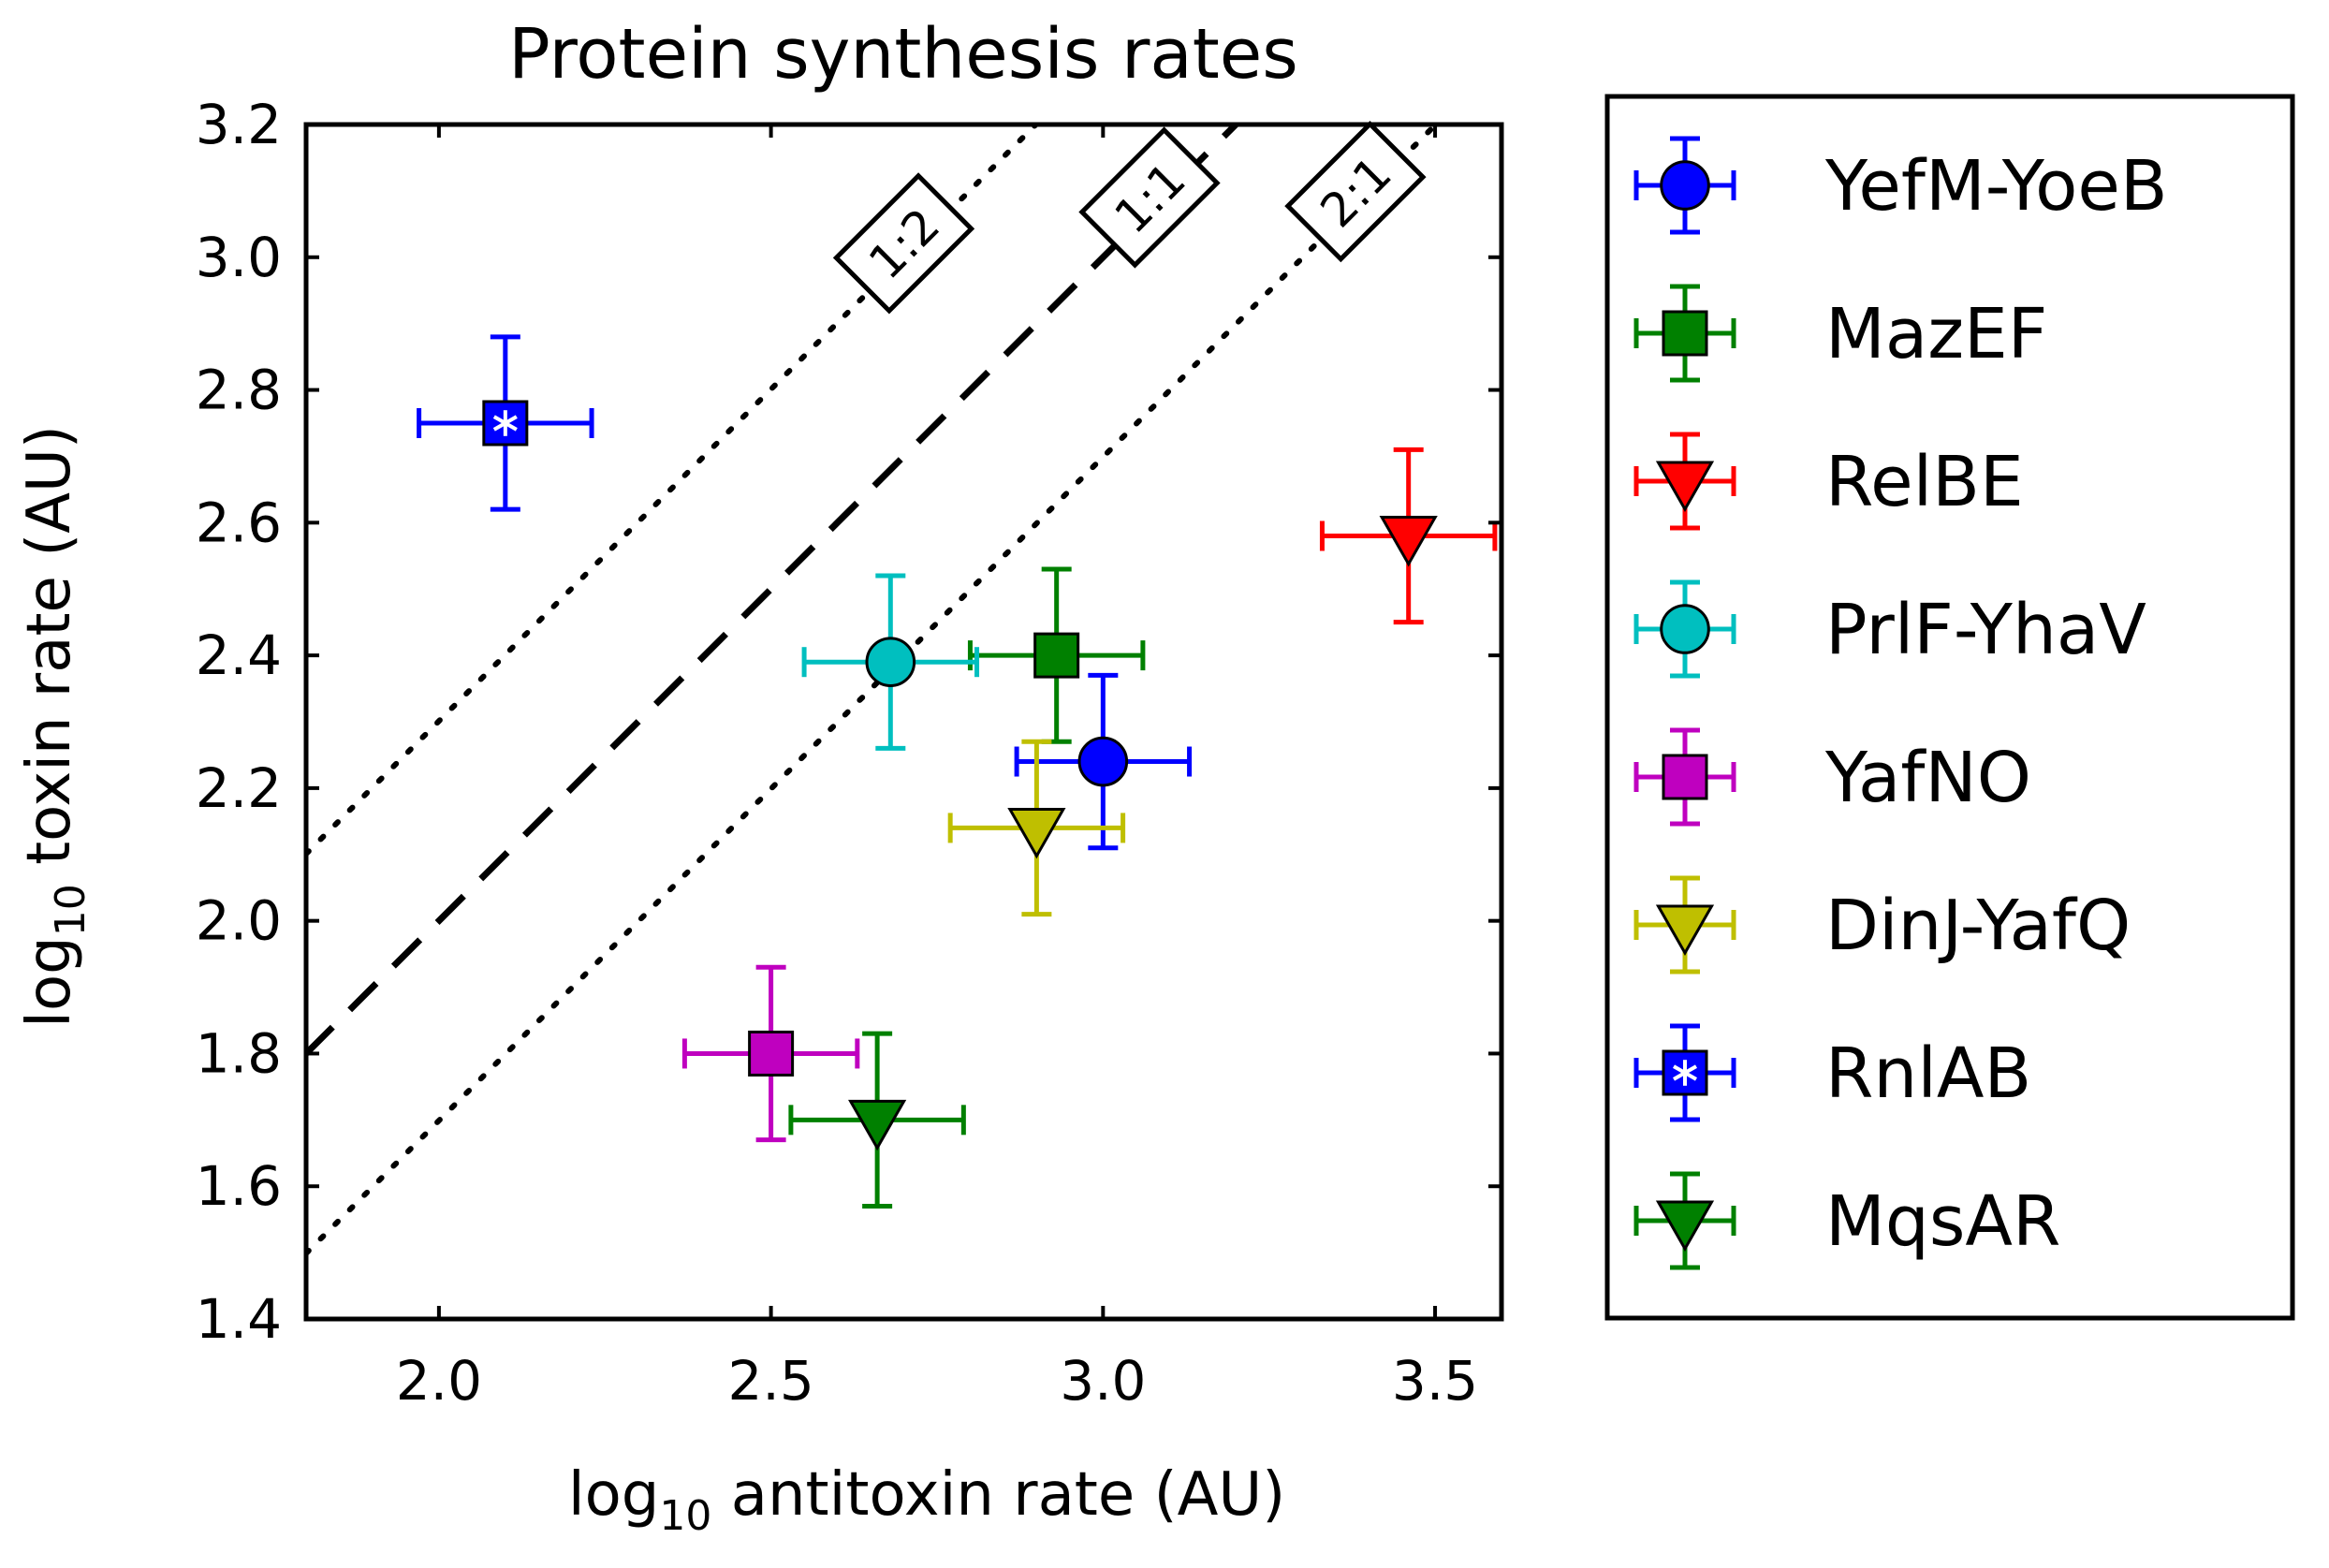  I want to click on y-tick-label: 2.2, so click(239, 788).